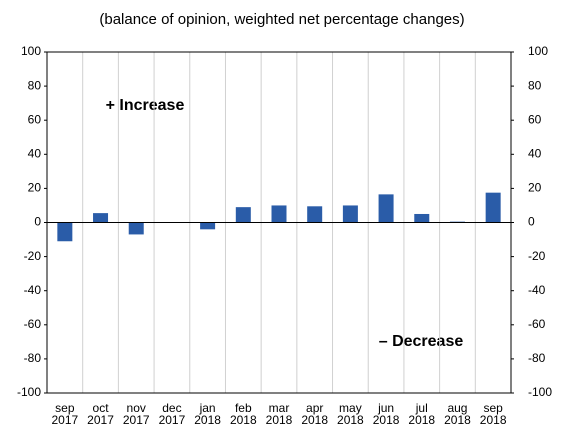 This screenshot has height=430, width=563. What do you see at coordinates (33, 290) in the screenshot?
I see `y-tick-label: -40` at bounding box center [33, 290].